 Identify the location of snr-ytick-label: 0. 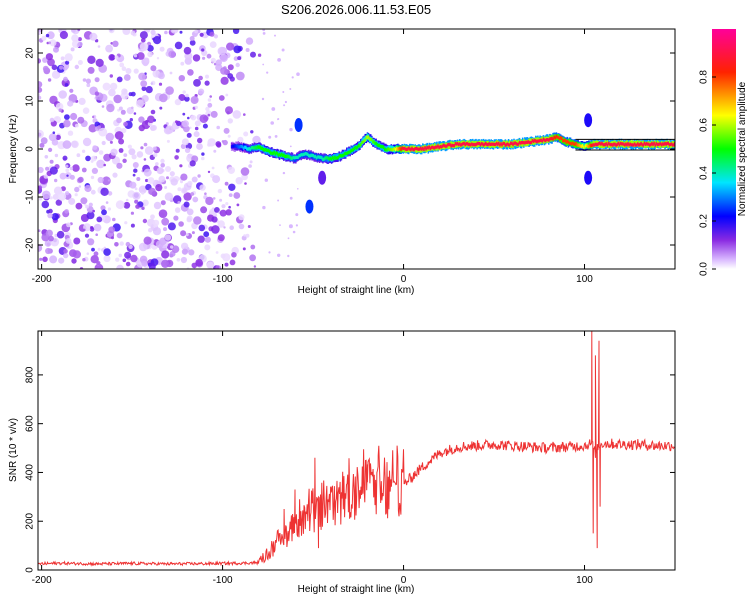
(30, 570).